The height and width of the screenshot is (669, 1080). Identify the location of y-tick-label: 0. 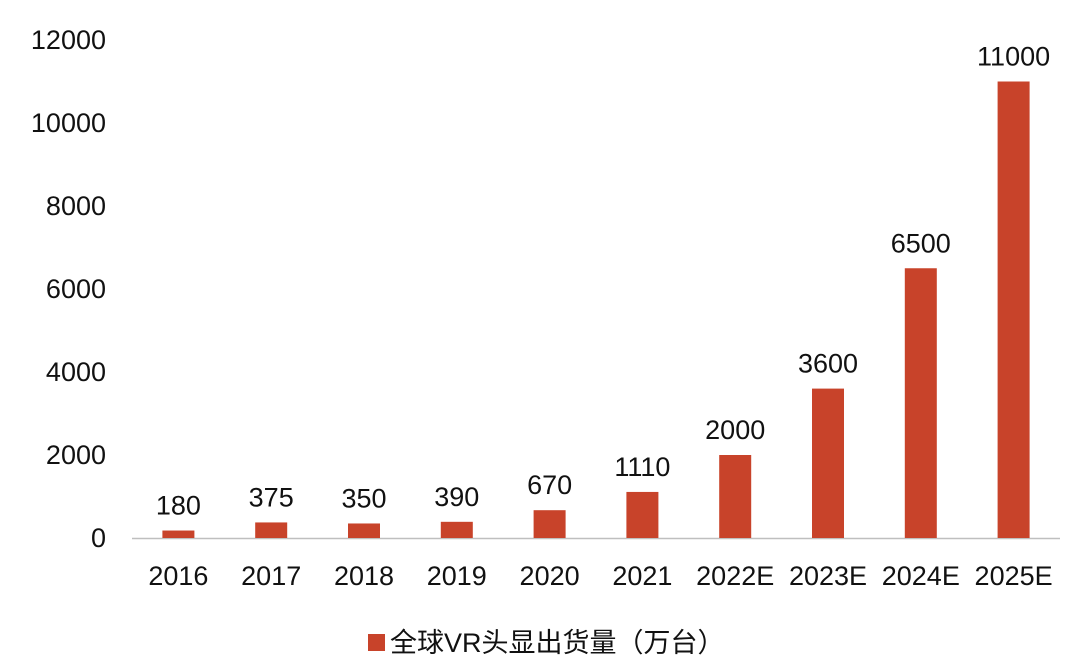
(98, 538).